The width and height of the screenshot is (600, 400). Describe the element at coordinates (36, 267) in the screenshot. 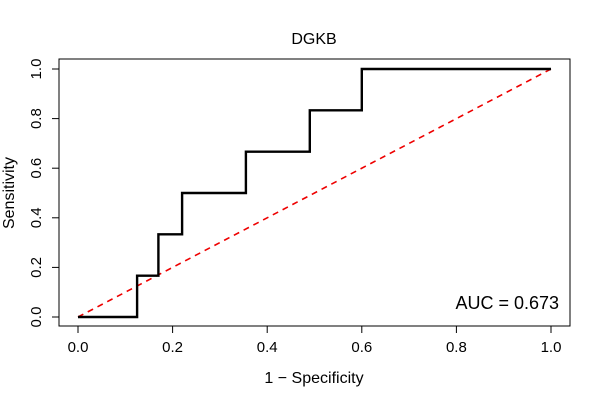

I see `y-tick-label: 0.2` at that location.